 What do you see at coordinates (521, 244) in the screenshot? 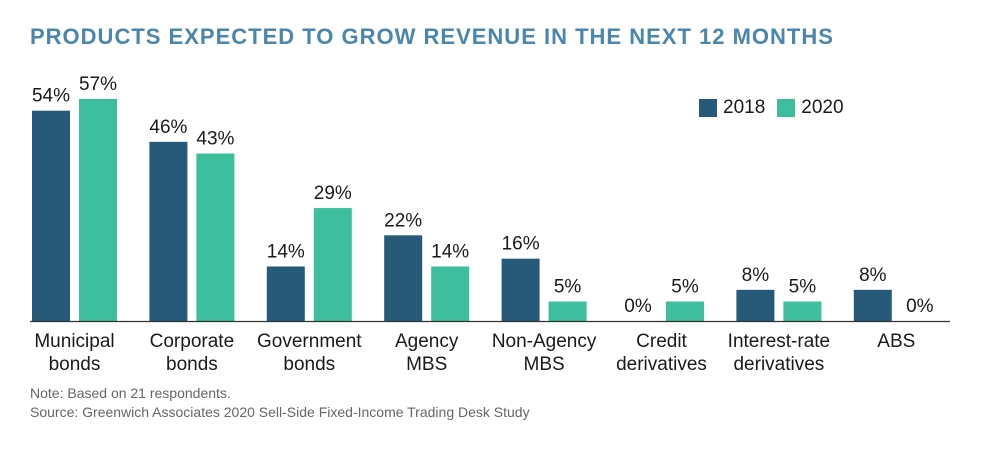
I see `data-label-2018-4: 16%` at bounding box center [521, 244].